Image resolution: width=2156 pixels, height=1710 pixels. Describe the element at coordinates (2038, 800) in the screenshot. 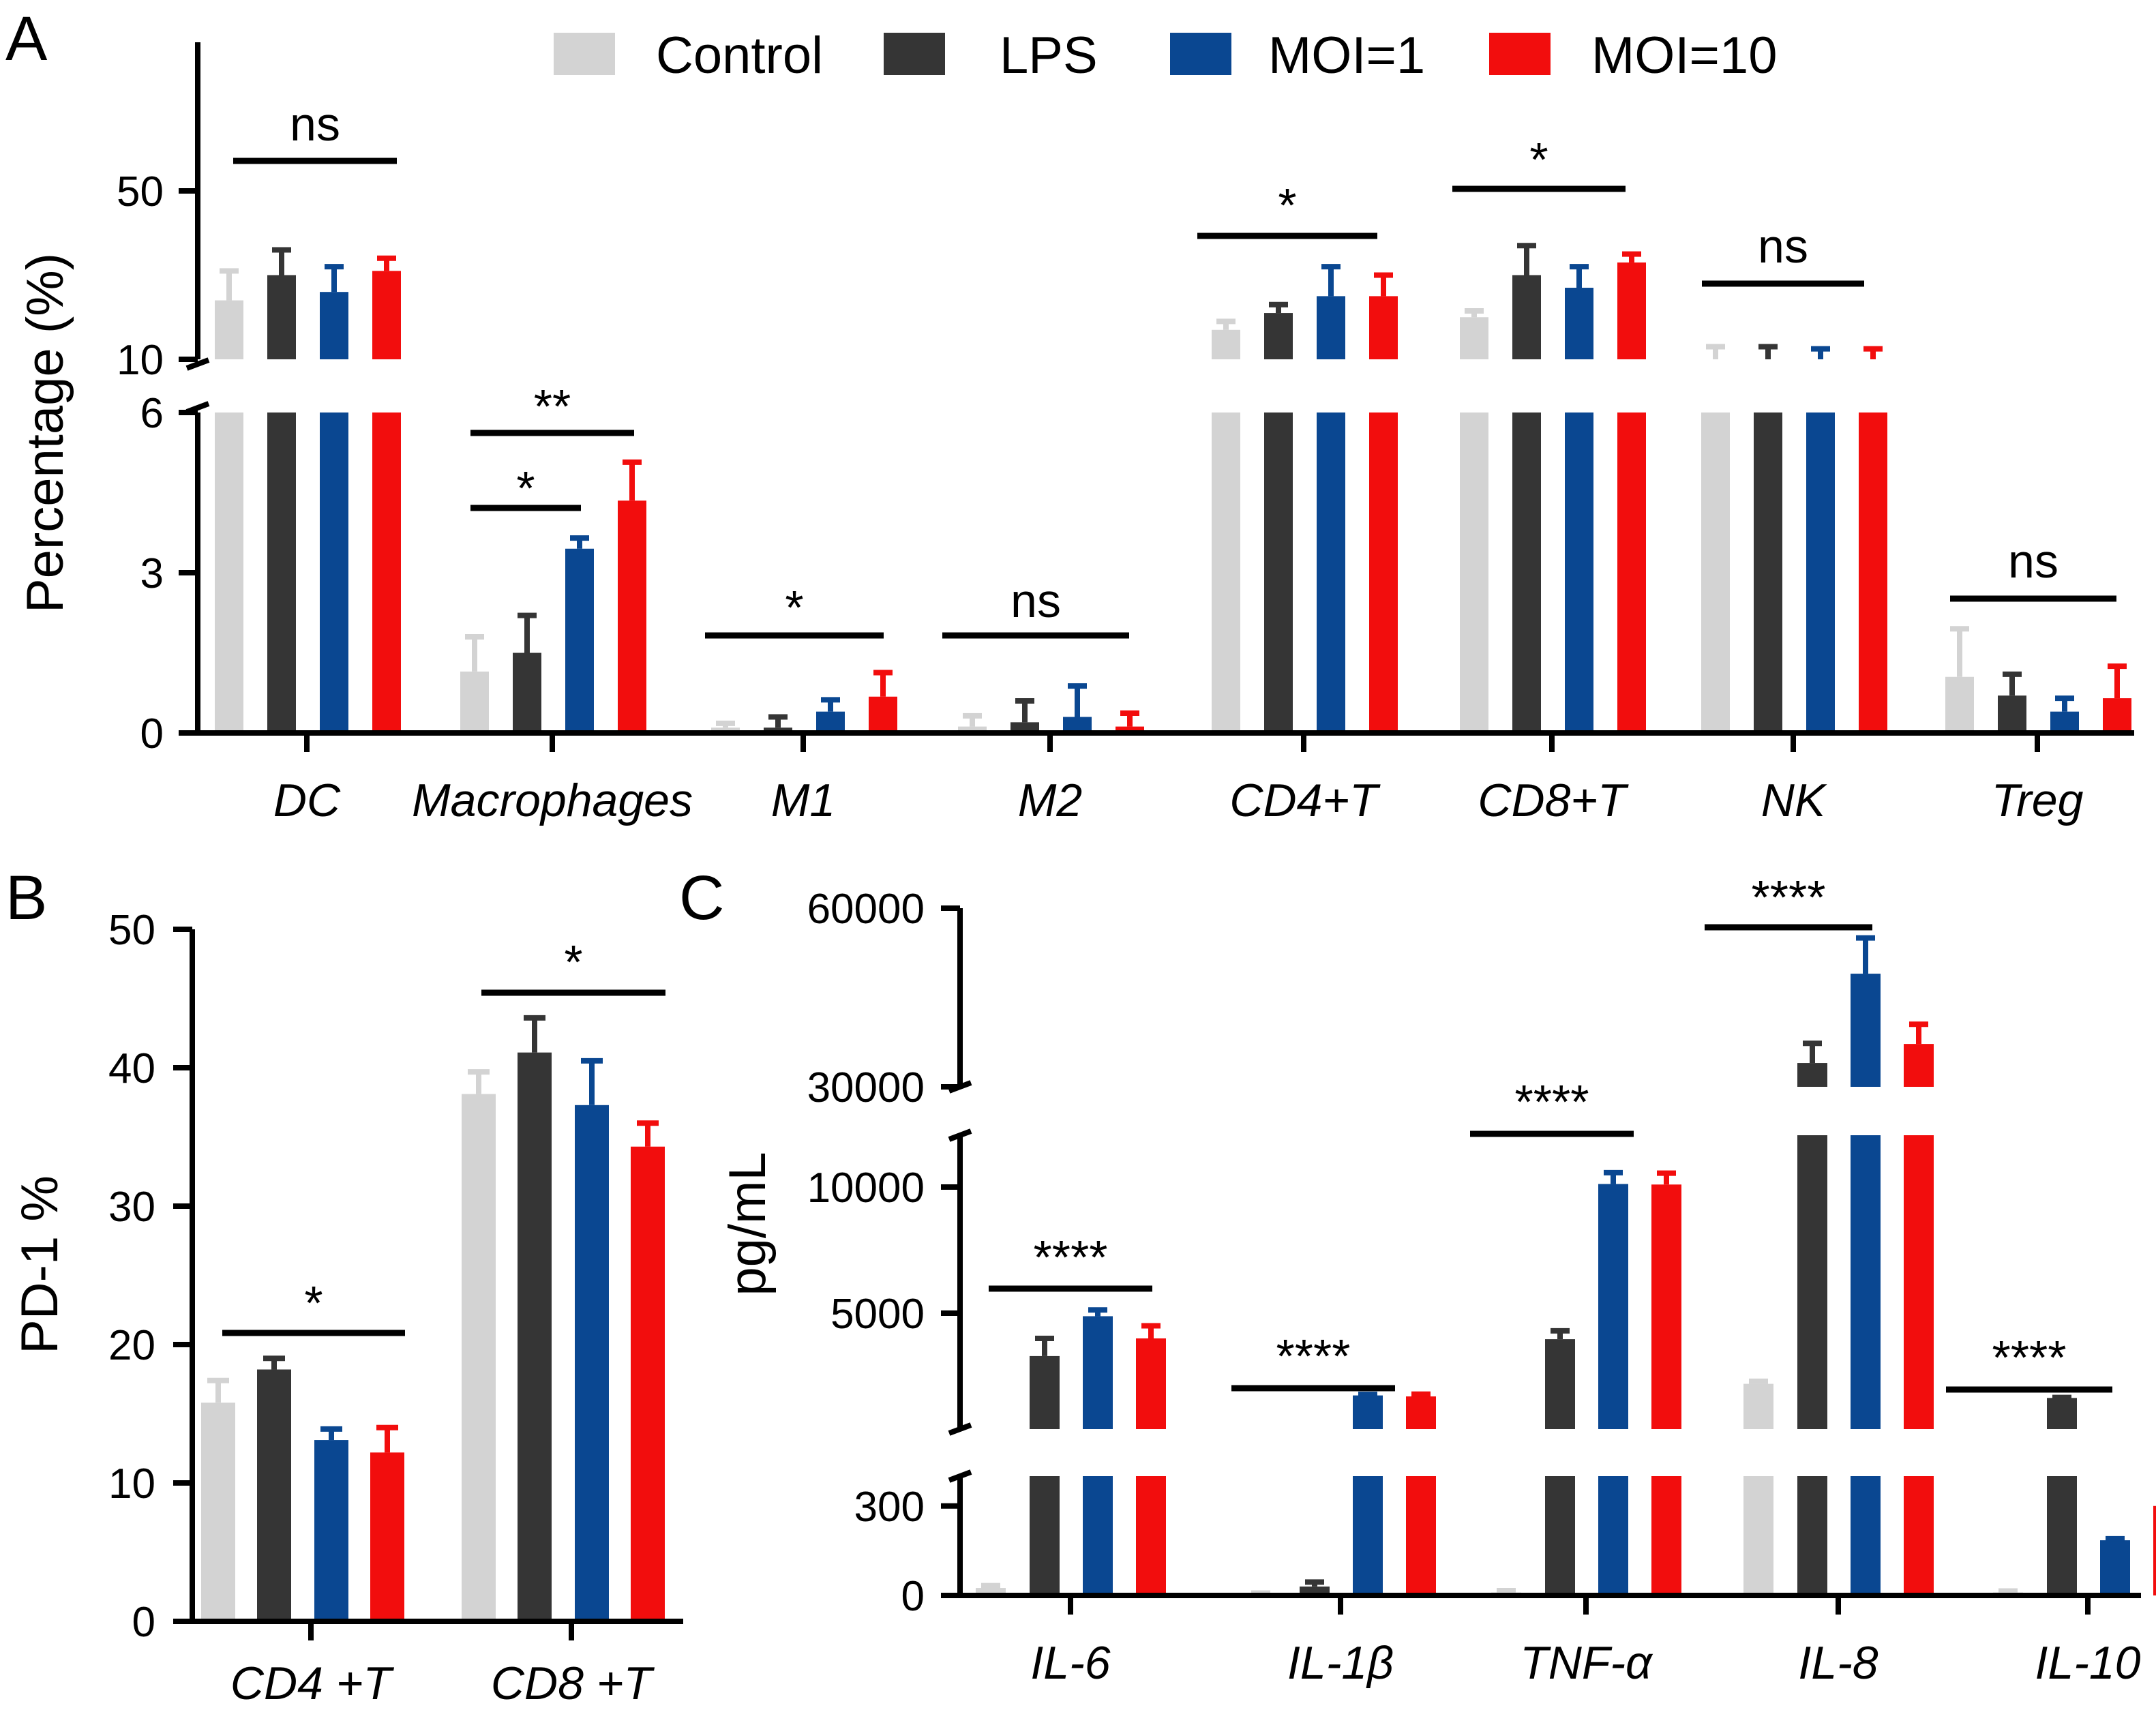

I see `panel-a-x-label-treg: Treg` at that location.